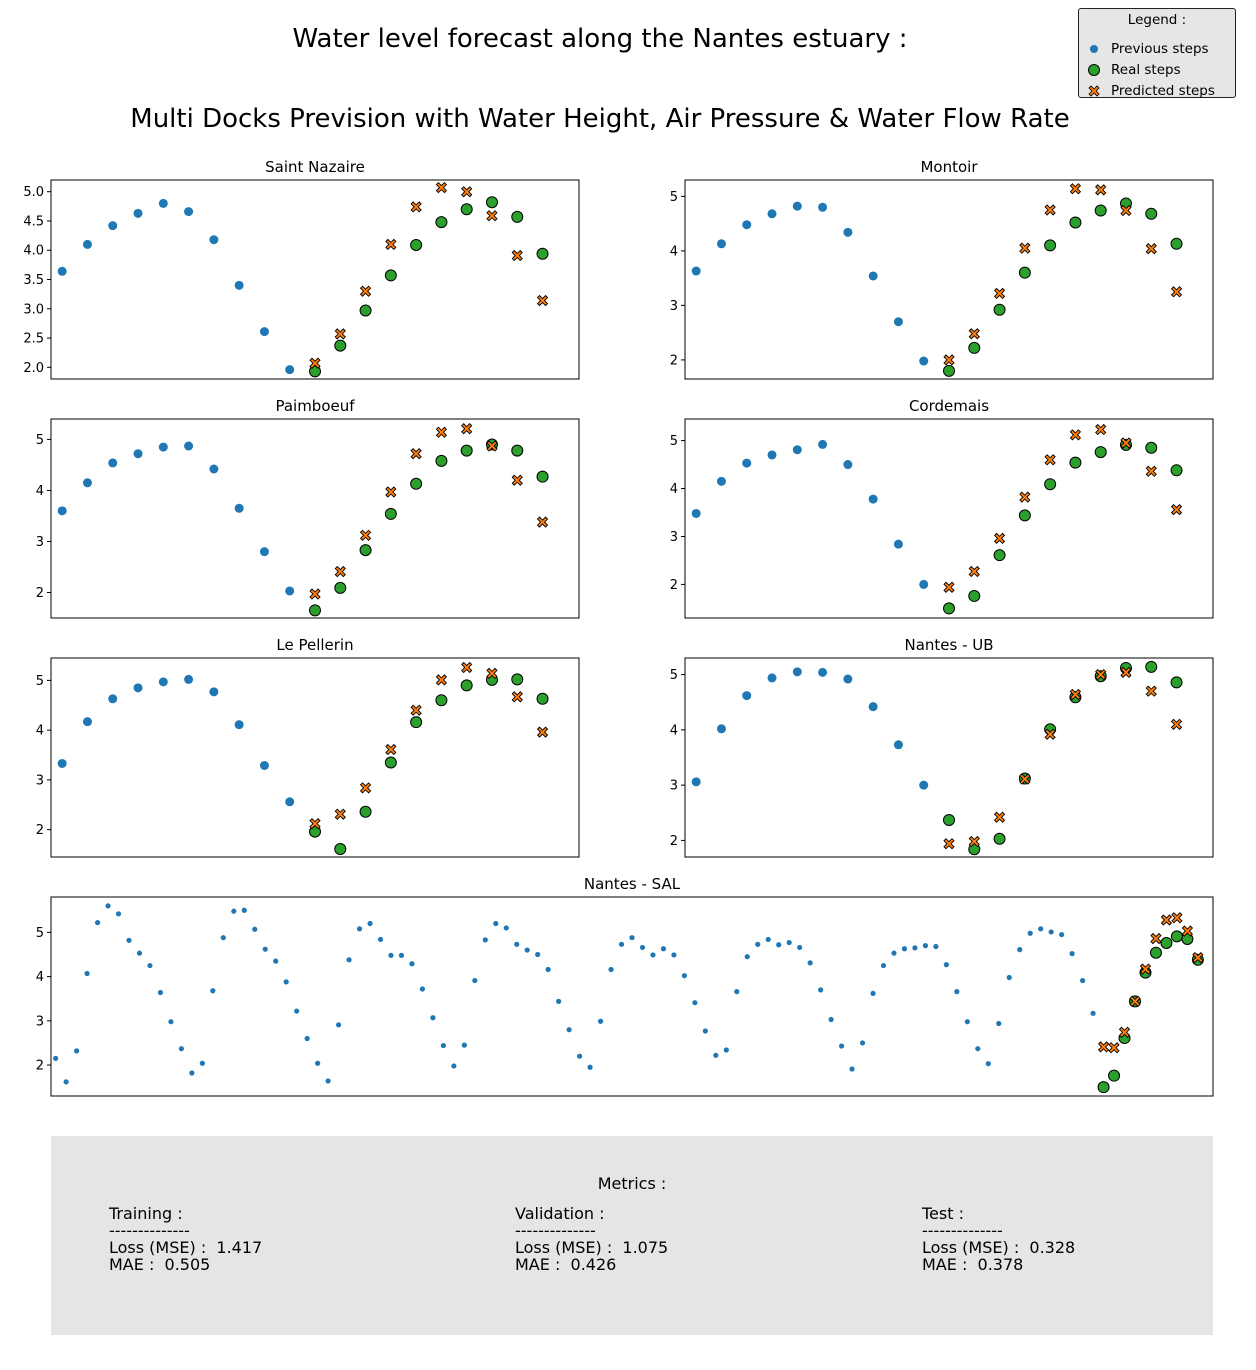 The image size is (1256, 1370). What do you see at coordinates (40, 1021) in the screenshot?
I see `y-tick-label: 3` at bounding box center [40, 1021].